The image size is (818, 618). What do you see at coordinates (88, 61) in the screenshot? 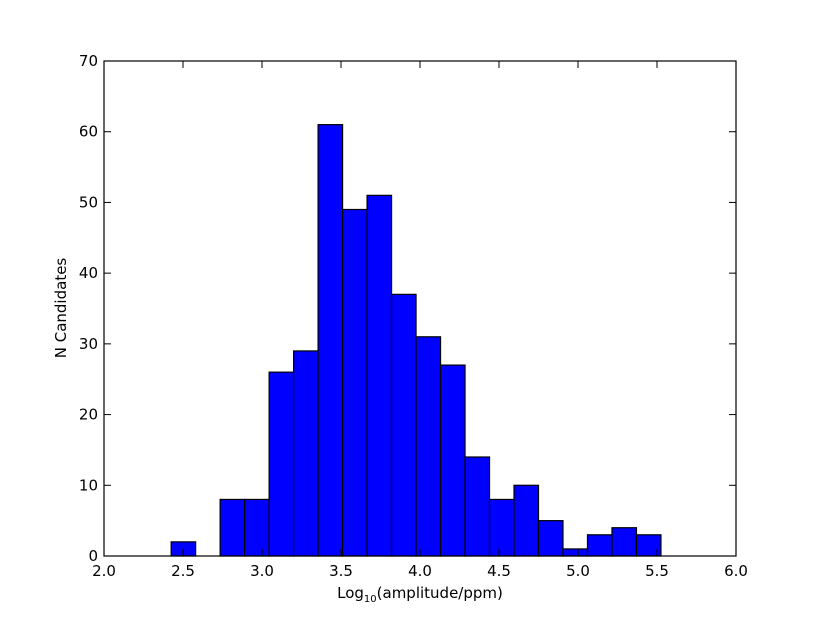
I see `y-tick-label-7: 70` at bounding box center [88, 61].